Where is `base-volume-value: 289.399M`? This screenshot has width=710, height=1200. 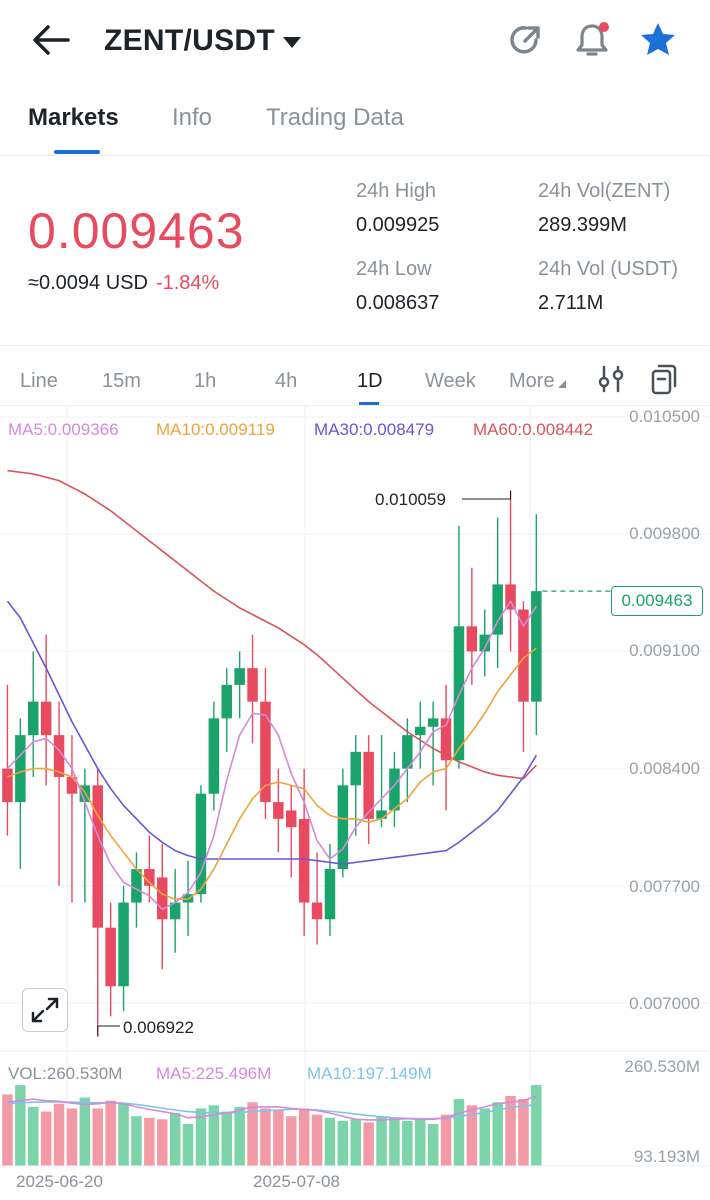
base-volume-value: 289.399M is located at coordinates (582, 225).